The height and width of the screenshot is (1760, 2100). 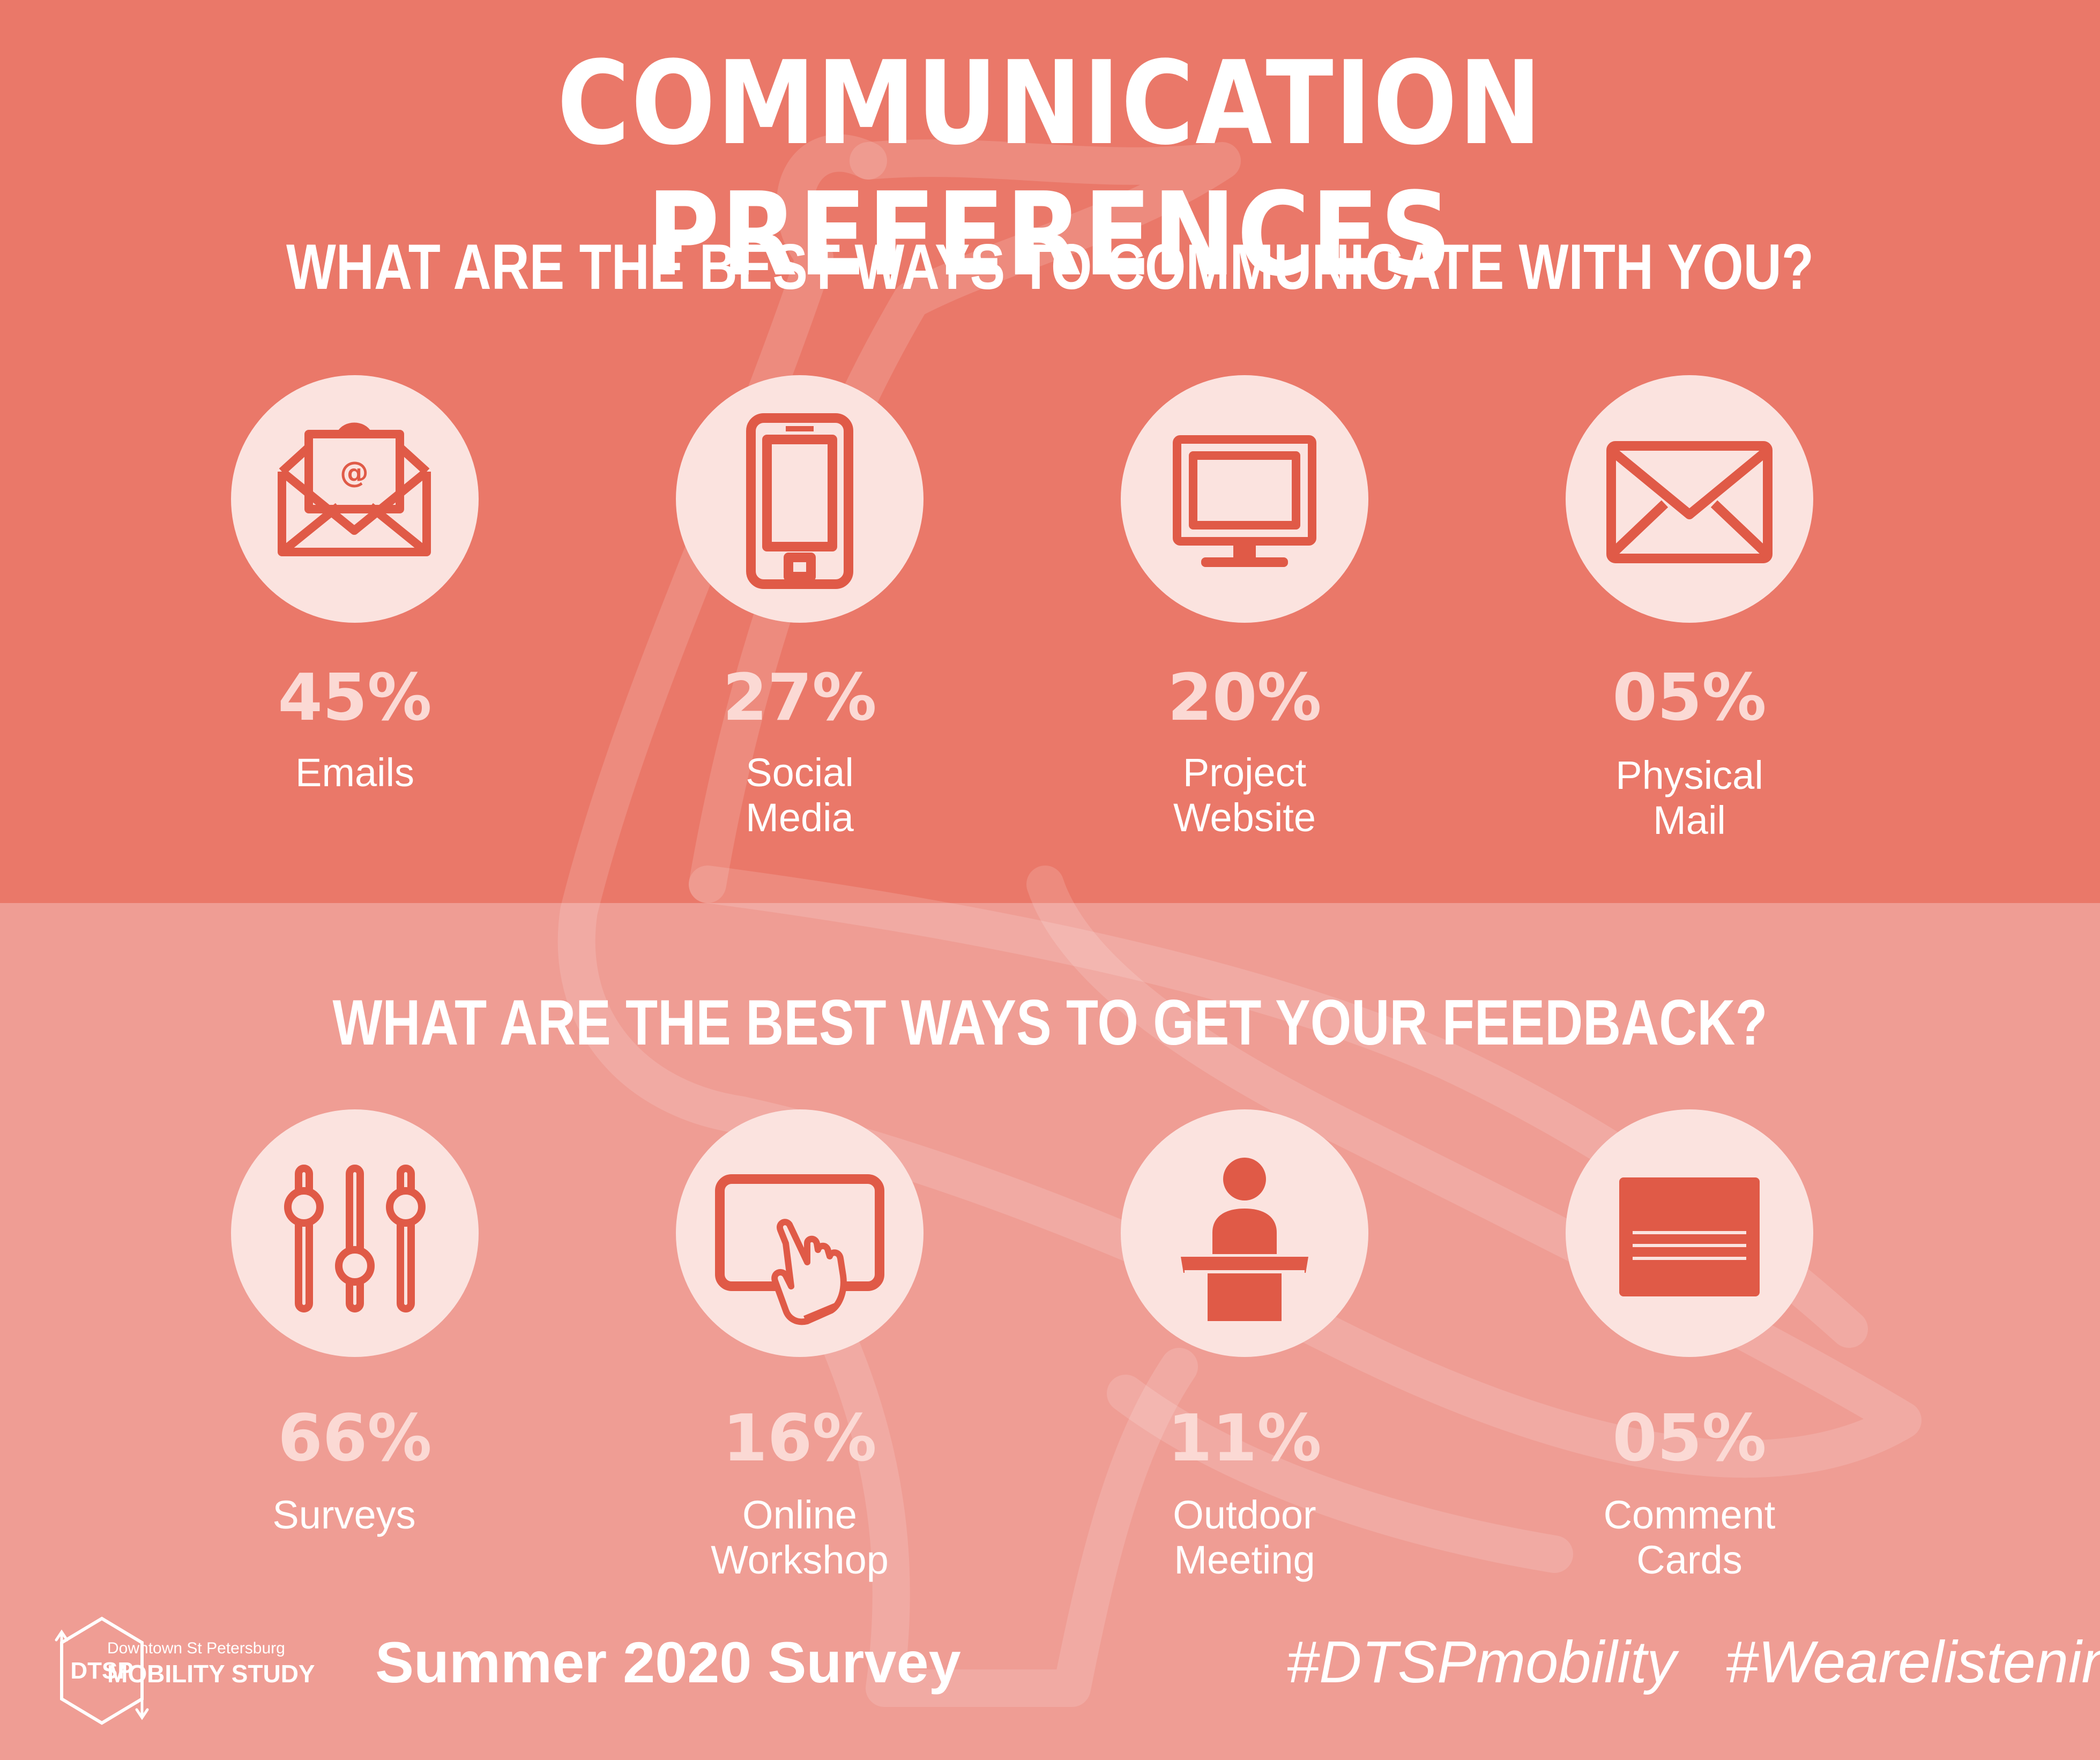 I want to click on page-title: COMMUNICATION PREFERENCES, so click(x=1050, y=169).